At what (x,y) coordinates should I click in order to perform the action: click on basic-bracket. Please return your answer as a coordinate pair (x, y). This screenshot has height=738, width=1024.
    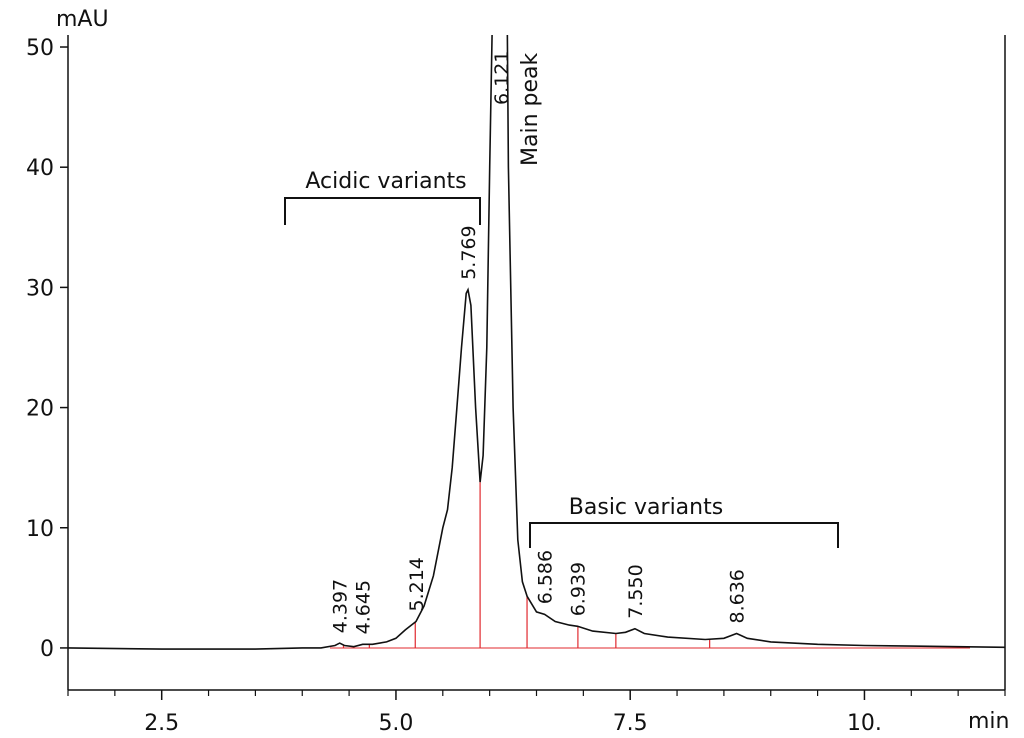
    Looking at the image, I should click on (684, 535).